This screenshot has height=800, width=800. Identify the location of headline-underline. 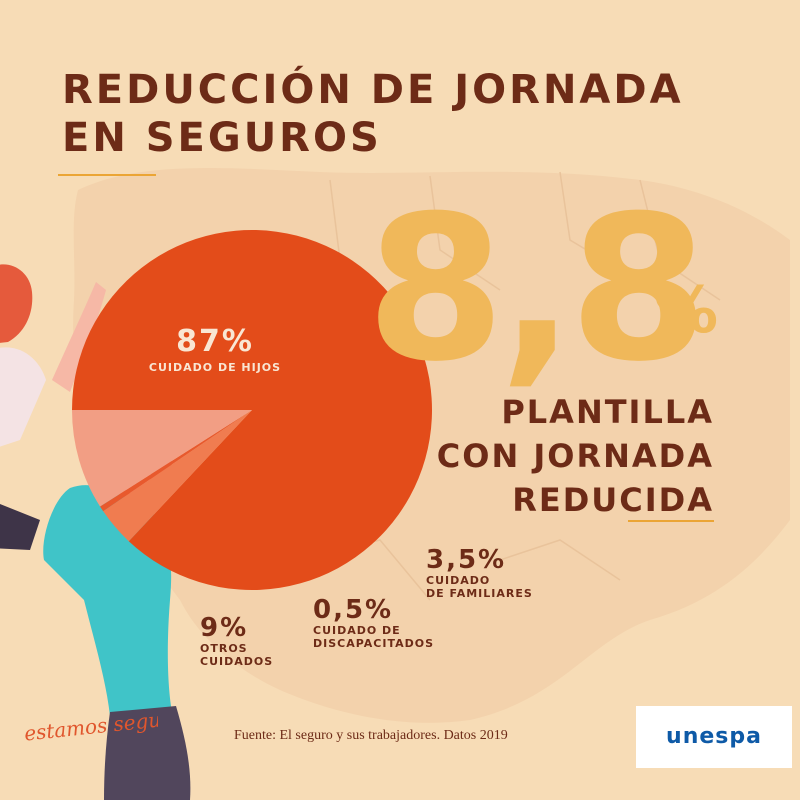
(671, 521).